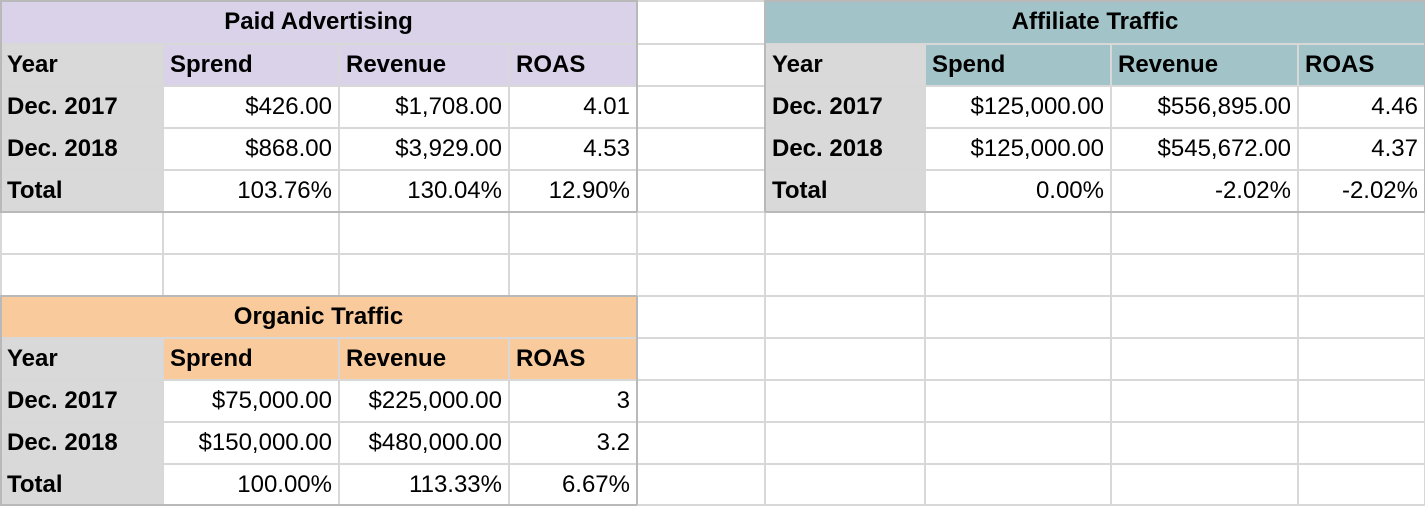  I want to click on affiliate-cell-revenue: $556,895.00, so click(1224, 106).